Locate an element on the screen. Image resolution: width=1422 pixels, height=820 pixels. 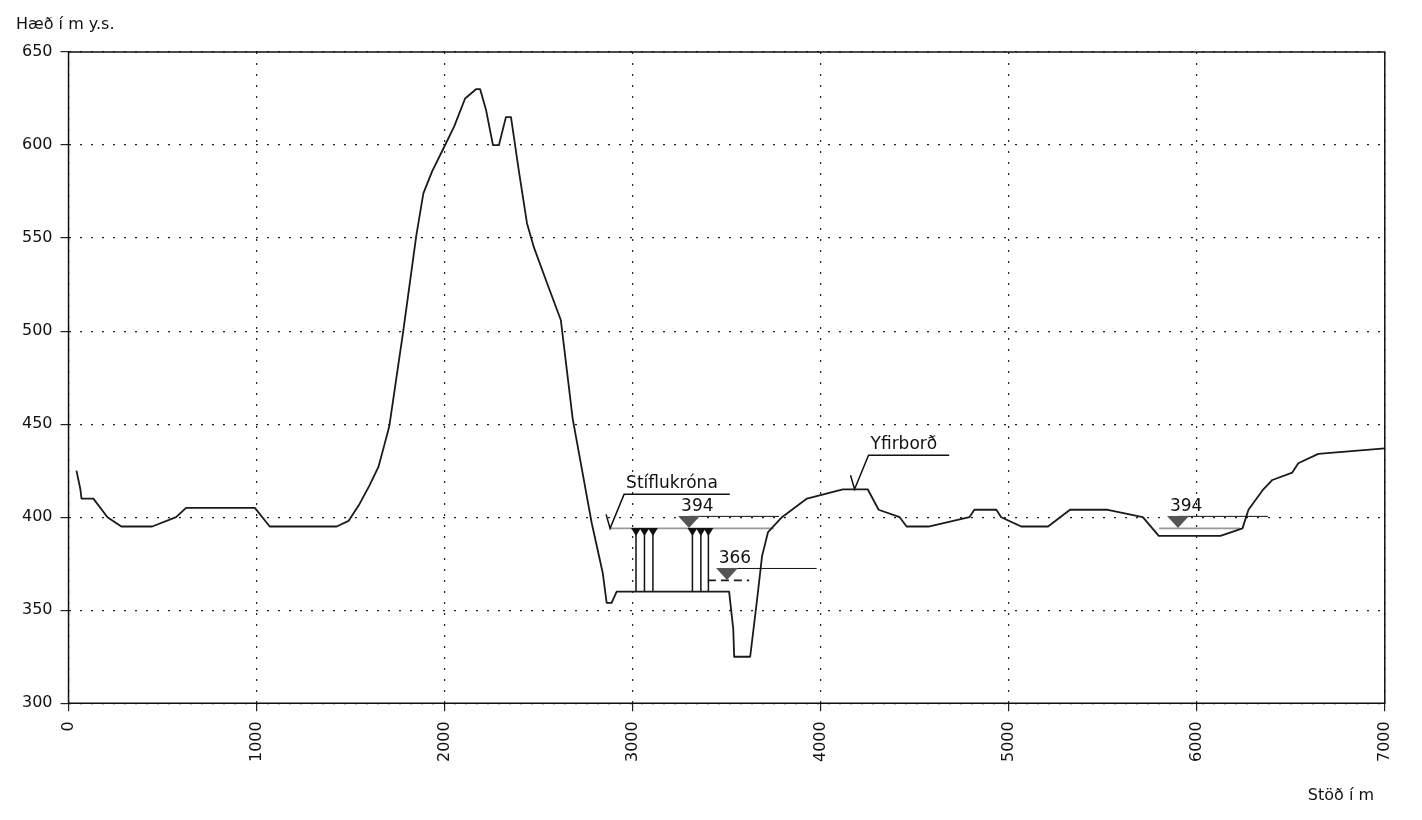
y-tick-label: 350 is located at coordinates (37, 609).